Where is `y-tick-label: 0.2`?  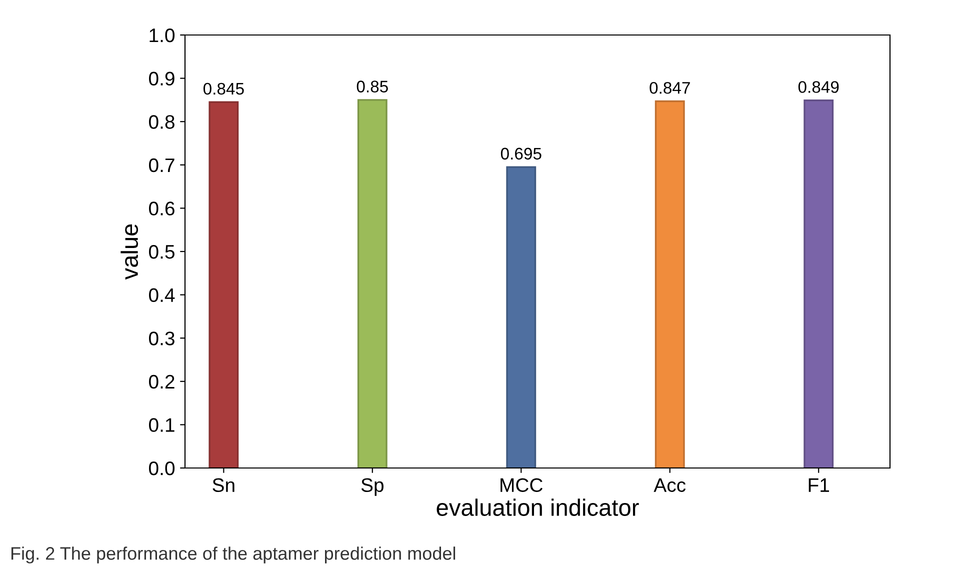
y-tick-label: 0.2 is located at coordinates (161, 381).